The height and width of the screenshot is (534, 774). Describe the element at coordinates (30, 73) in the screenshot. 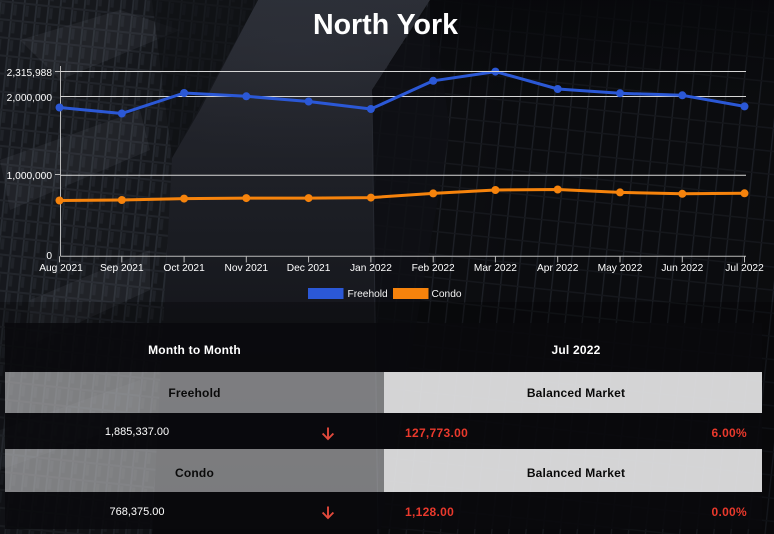

I see `svg-text: 2,315,988` at that location.